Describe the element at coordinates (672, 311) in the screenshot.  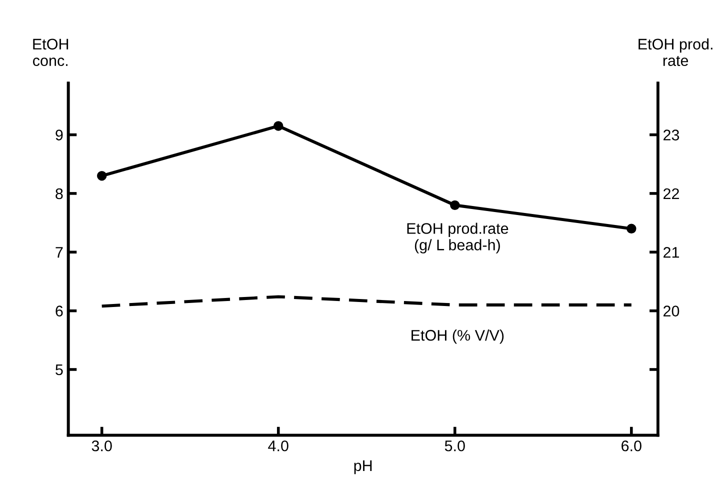
I see `y2-tick-label: 20` at that location.